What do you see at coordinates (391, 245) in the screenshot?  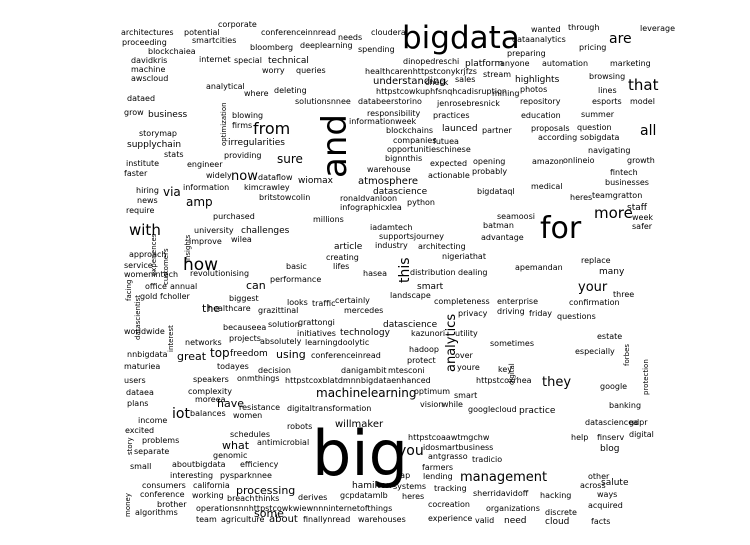 I see `word-industry: industry` at bounding box center [391, 245].